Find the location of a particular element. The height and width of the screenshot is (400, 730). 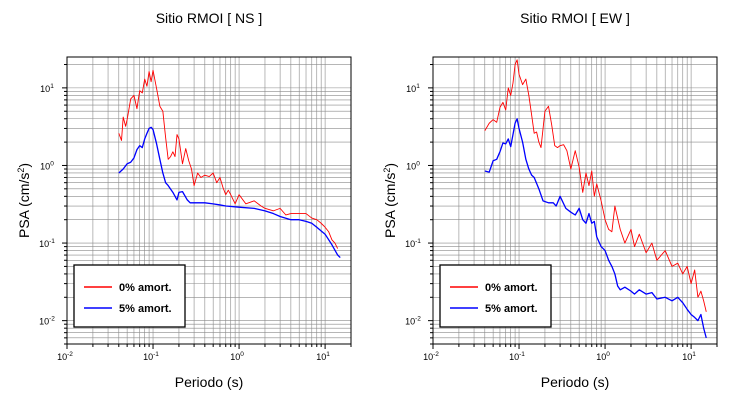

series-line-red is located at coordinates (228, 159).